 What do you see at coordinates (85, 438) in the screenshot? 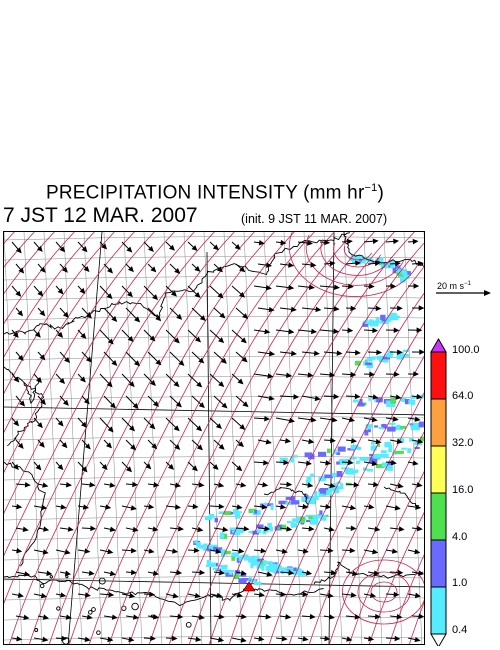
I see `domain-line` at bounding box center [85, 438].